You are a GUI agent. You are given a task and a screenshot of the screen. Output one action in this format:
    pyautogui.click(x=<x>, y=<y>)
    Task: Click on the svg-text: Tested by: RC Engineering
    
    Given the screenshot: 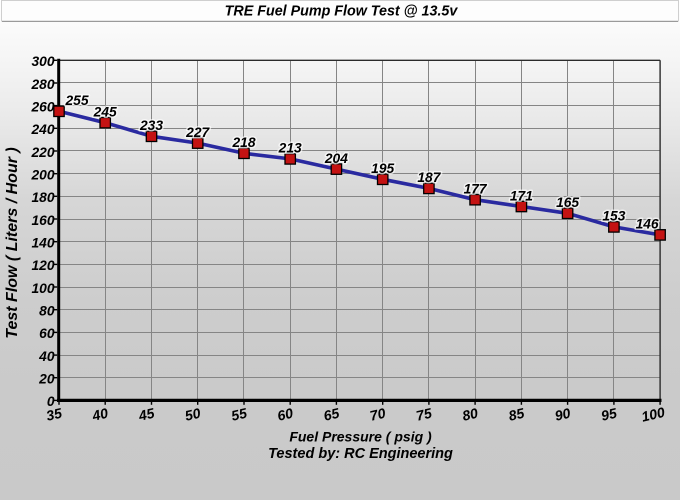 What is the action you would take?
    pyautogui.click(x=360, y=454)
    